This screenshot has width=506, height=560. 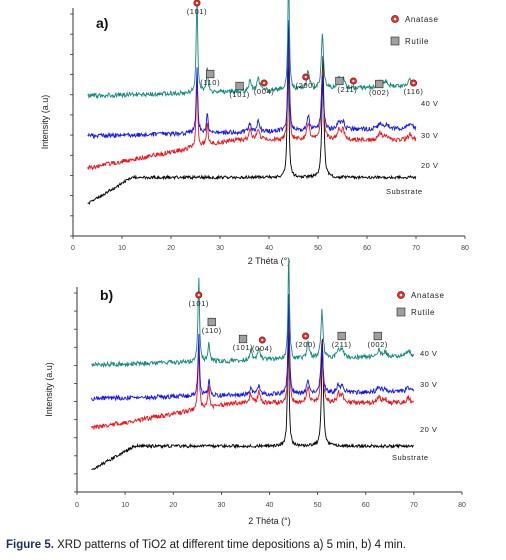 I want to click on panel-label: b), so click(x=106, y=295).